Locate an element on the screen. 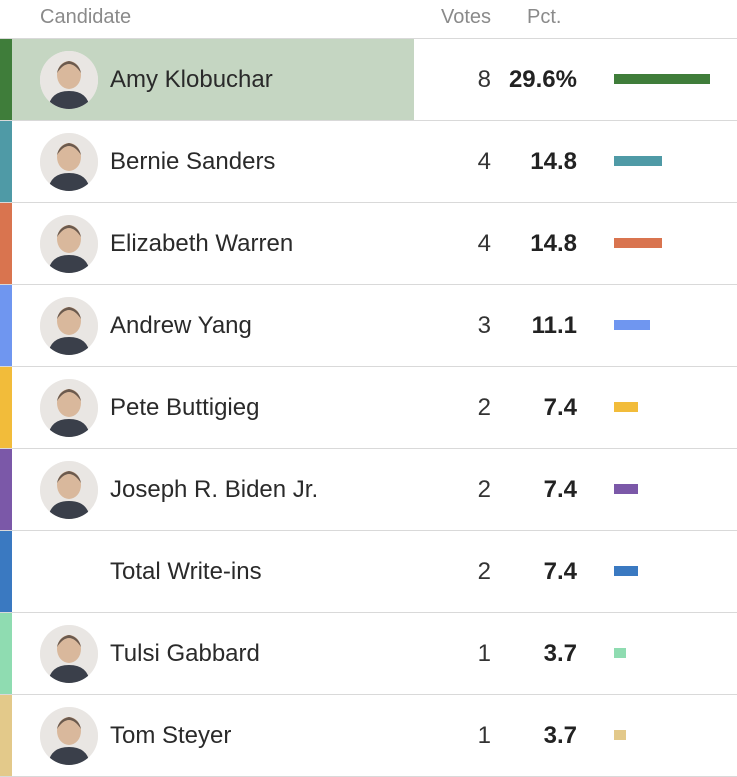 This screenshot has width=737, height=777. candidate-cell: Tom Steyer is located at coordinates (213, 735).